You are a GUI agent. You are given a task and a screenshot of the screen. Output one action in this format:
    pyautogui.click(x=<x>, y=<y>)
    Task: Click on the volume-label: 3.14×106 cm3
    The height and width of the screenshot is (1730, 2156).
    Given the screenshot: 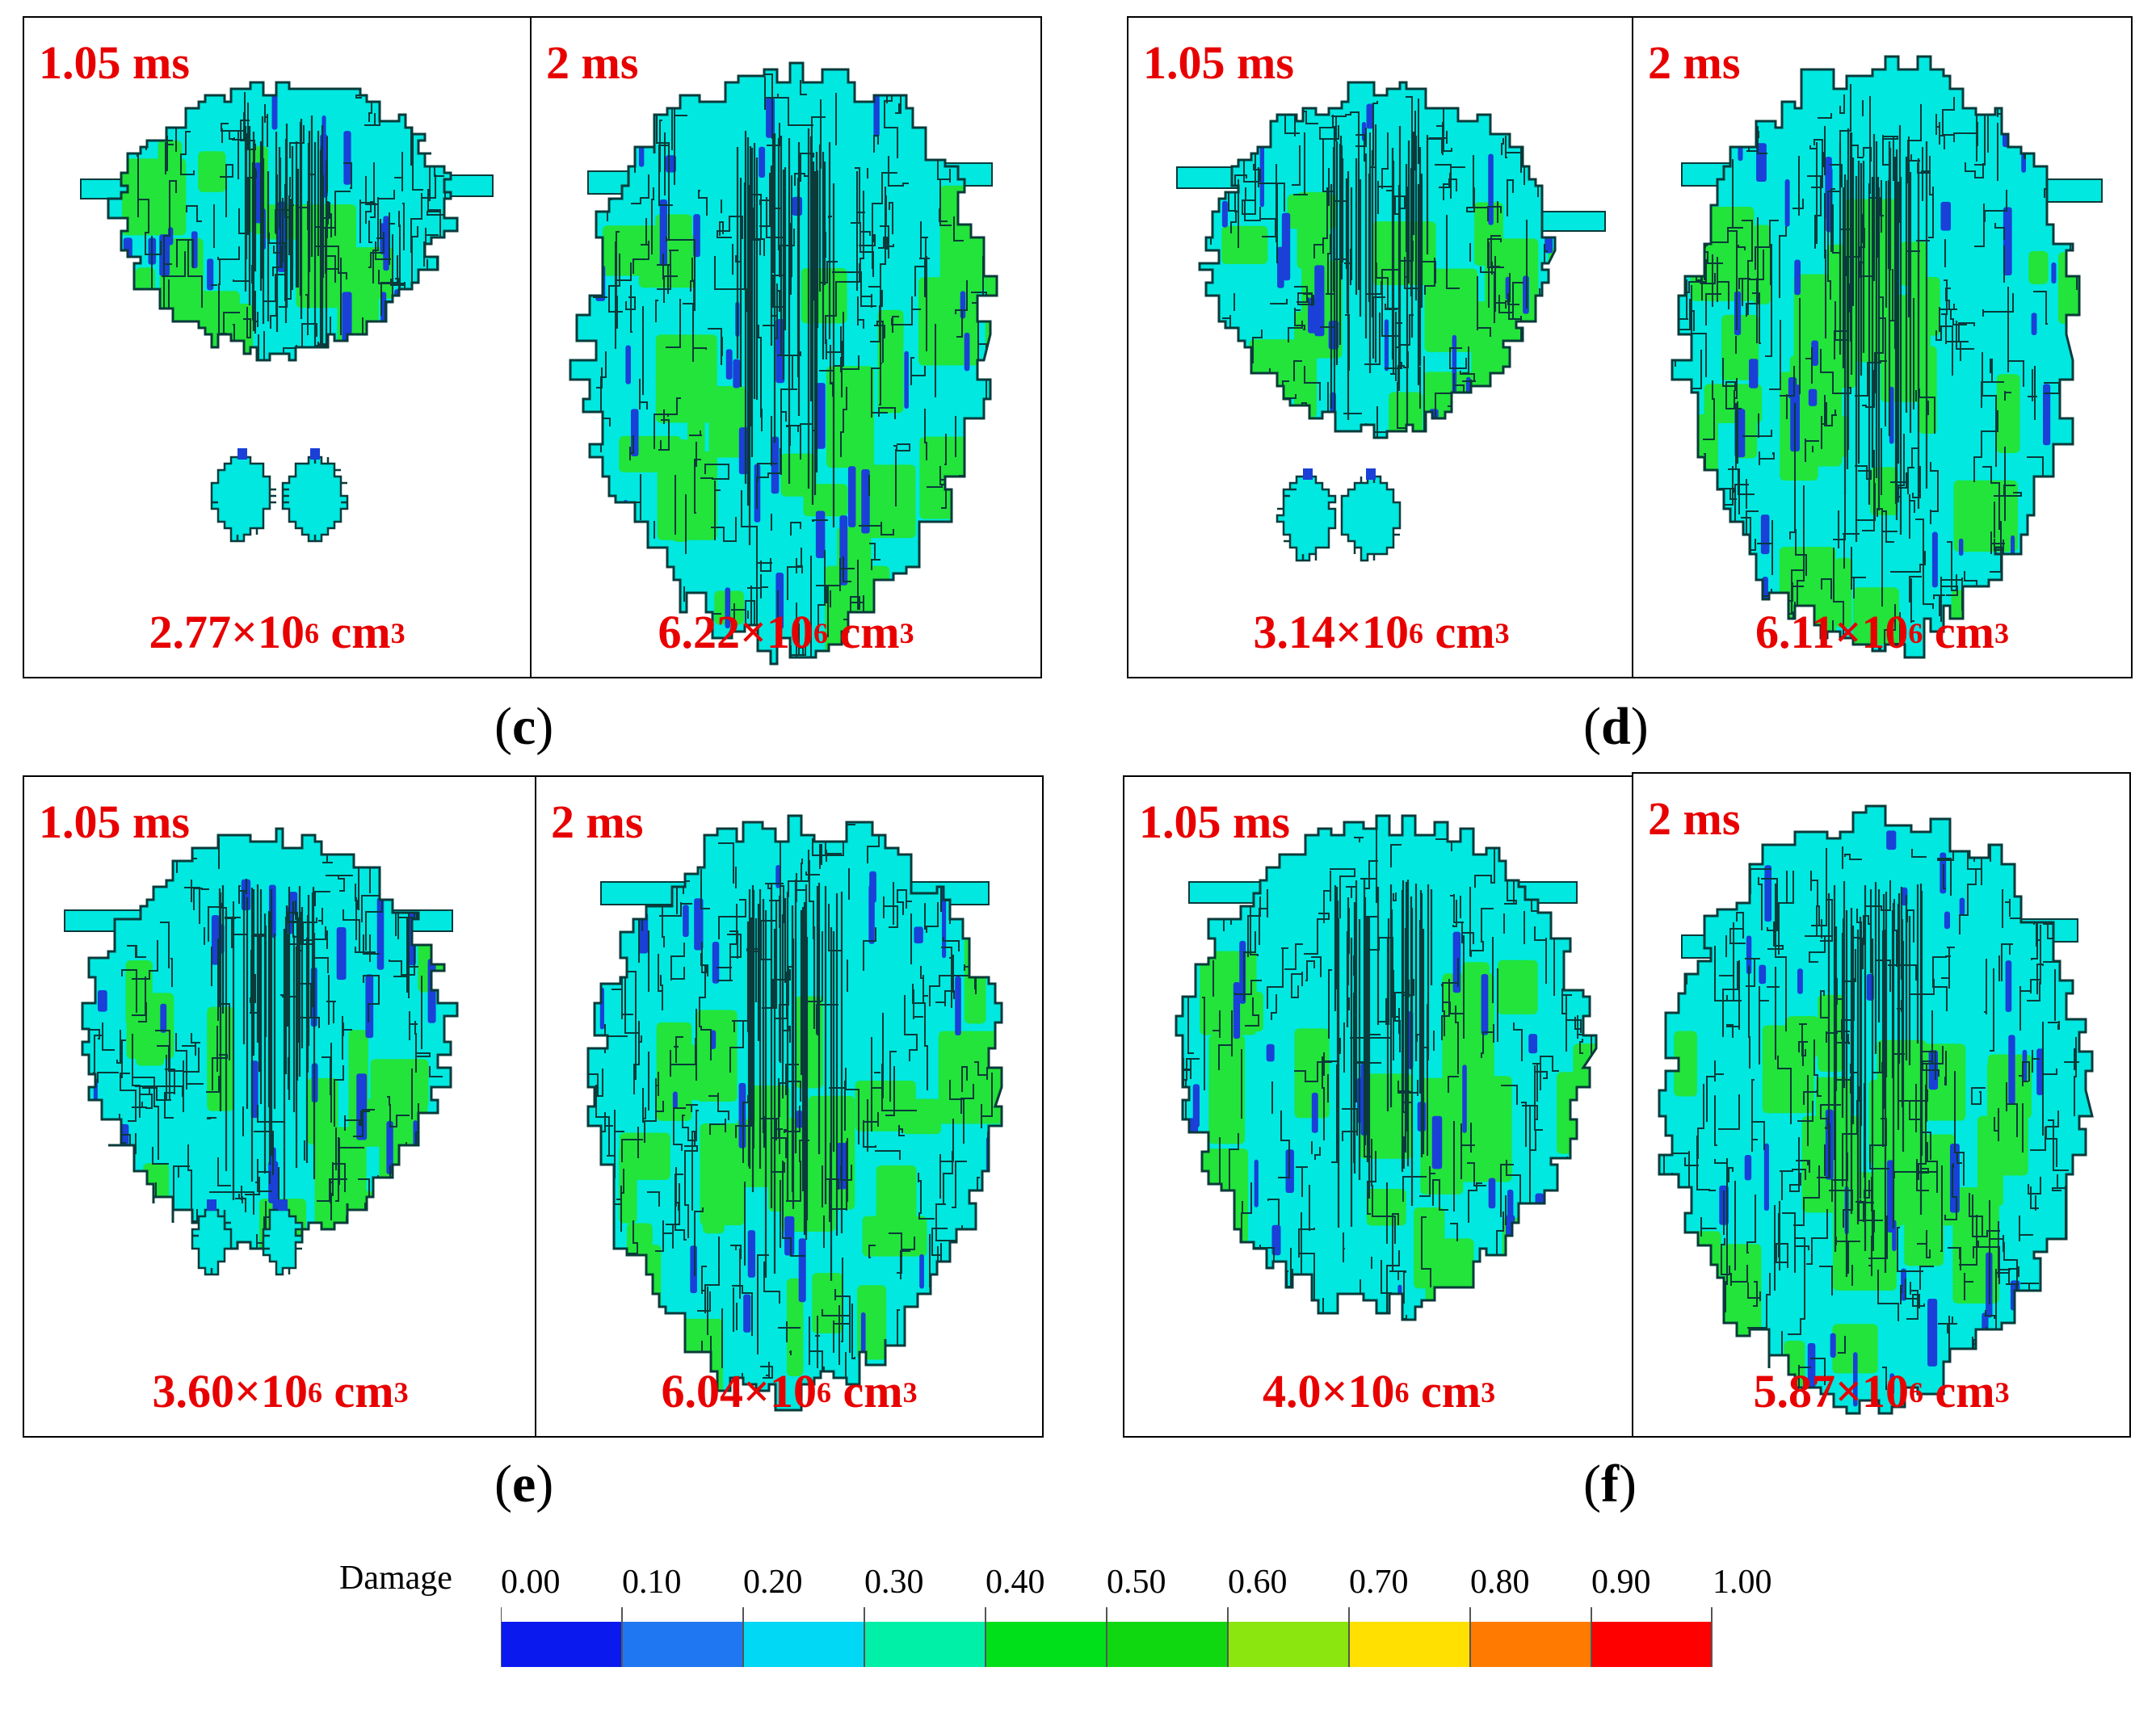 What is the action you would take?
    pyautogui.click(x=1381, y=632)
    